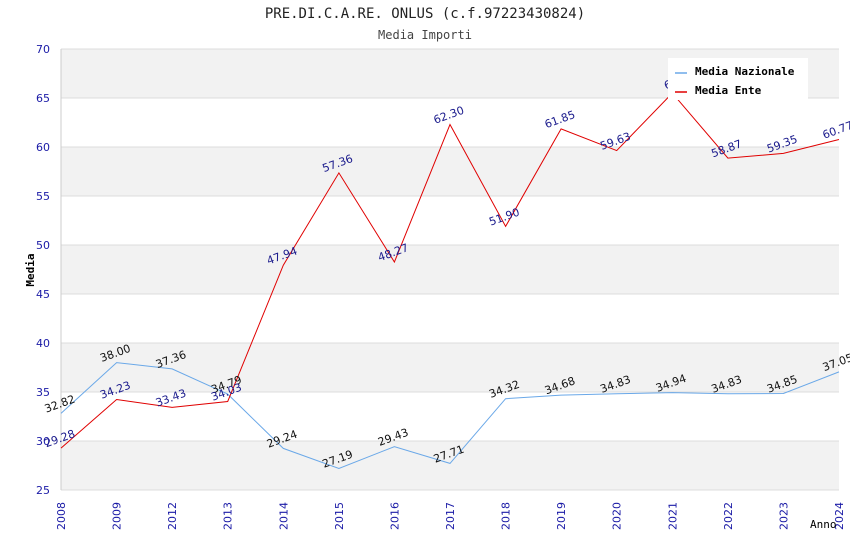 This screenshot has height=550, width=850. Describe the element at coordinates (43, 98) in the screenshot. I see `y-tick-label: 65` at that location.